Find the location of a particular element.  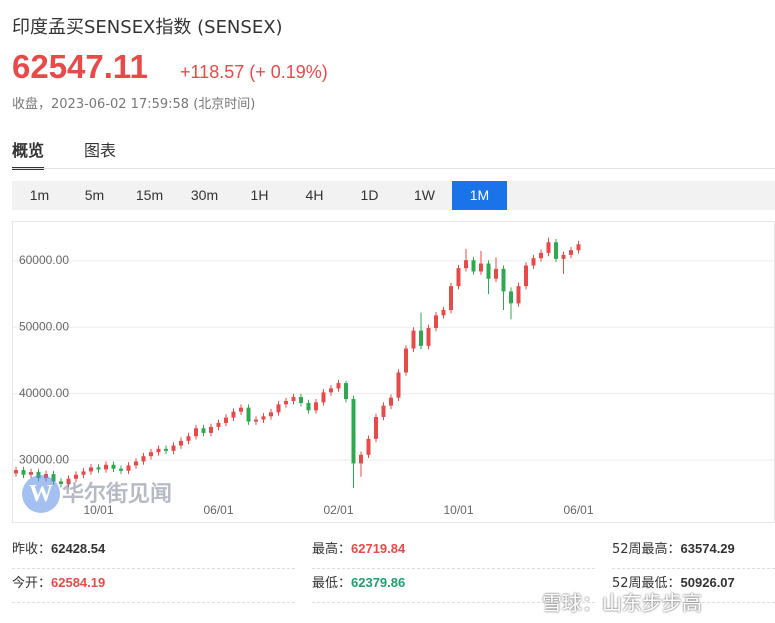

period-bar: 1m 5m 15m 30m 1H 4H 1D 1W 1M is located at coordinates (393, 195).